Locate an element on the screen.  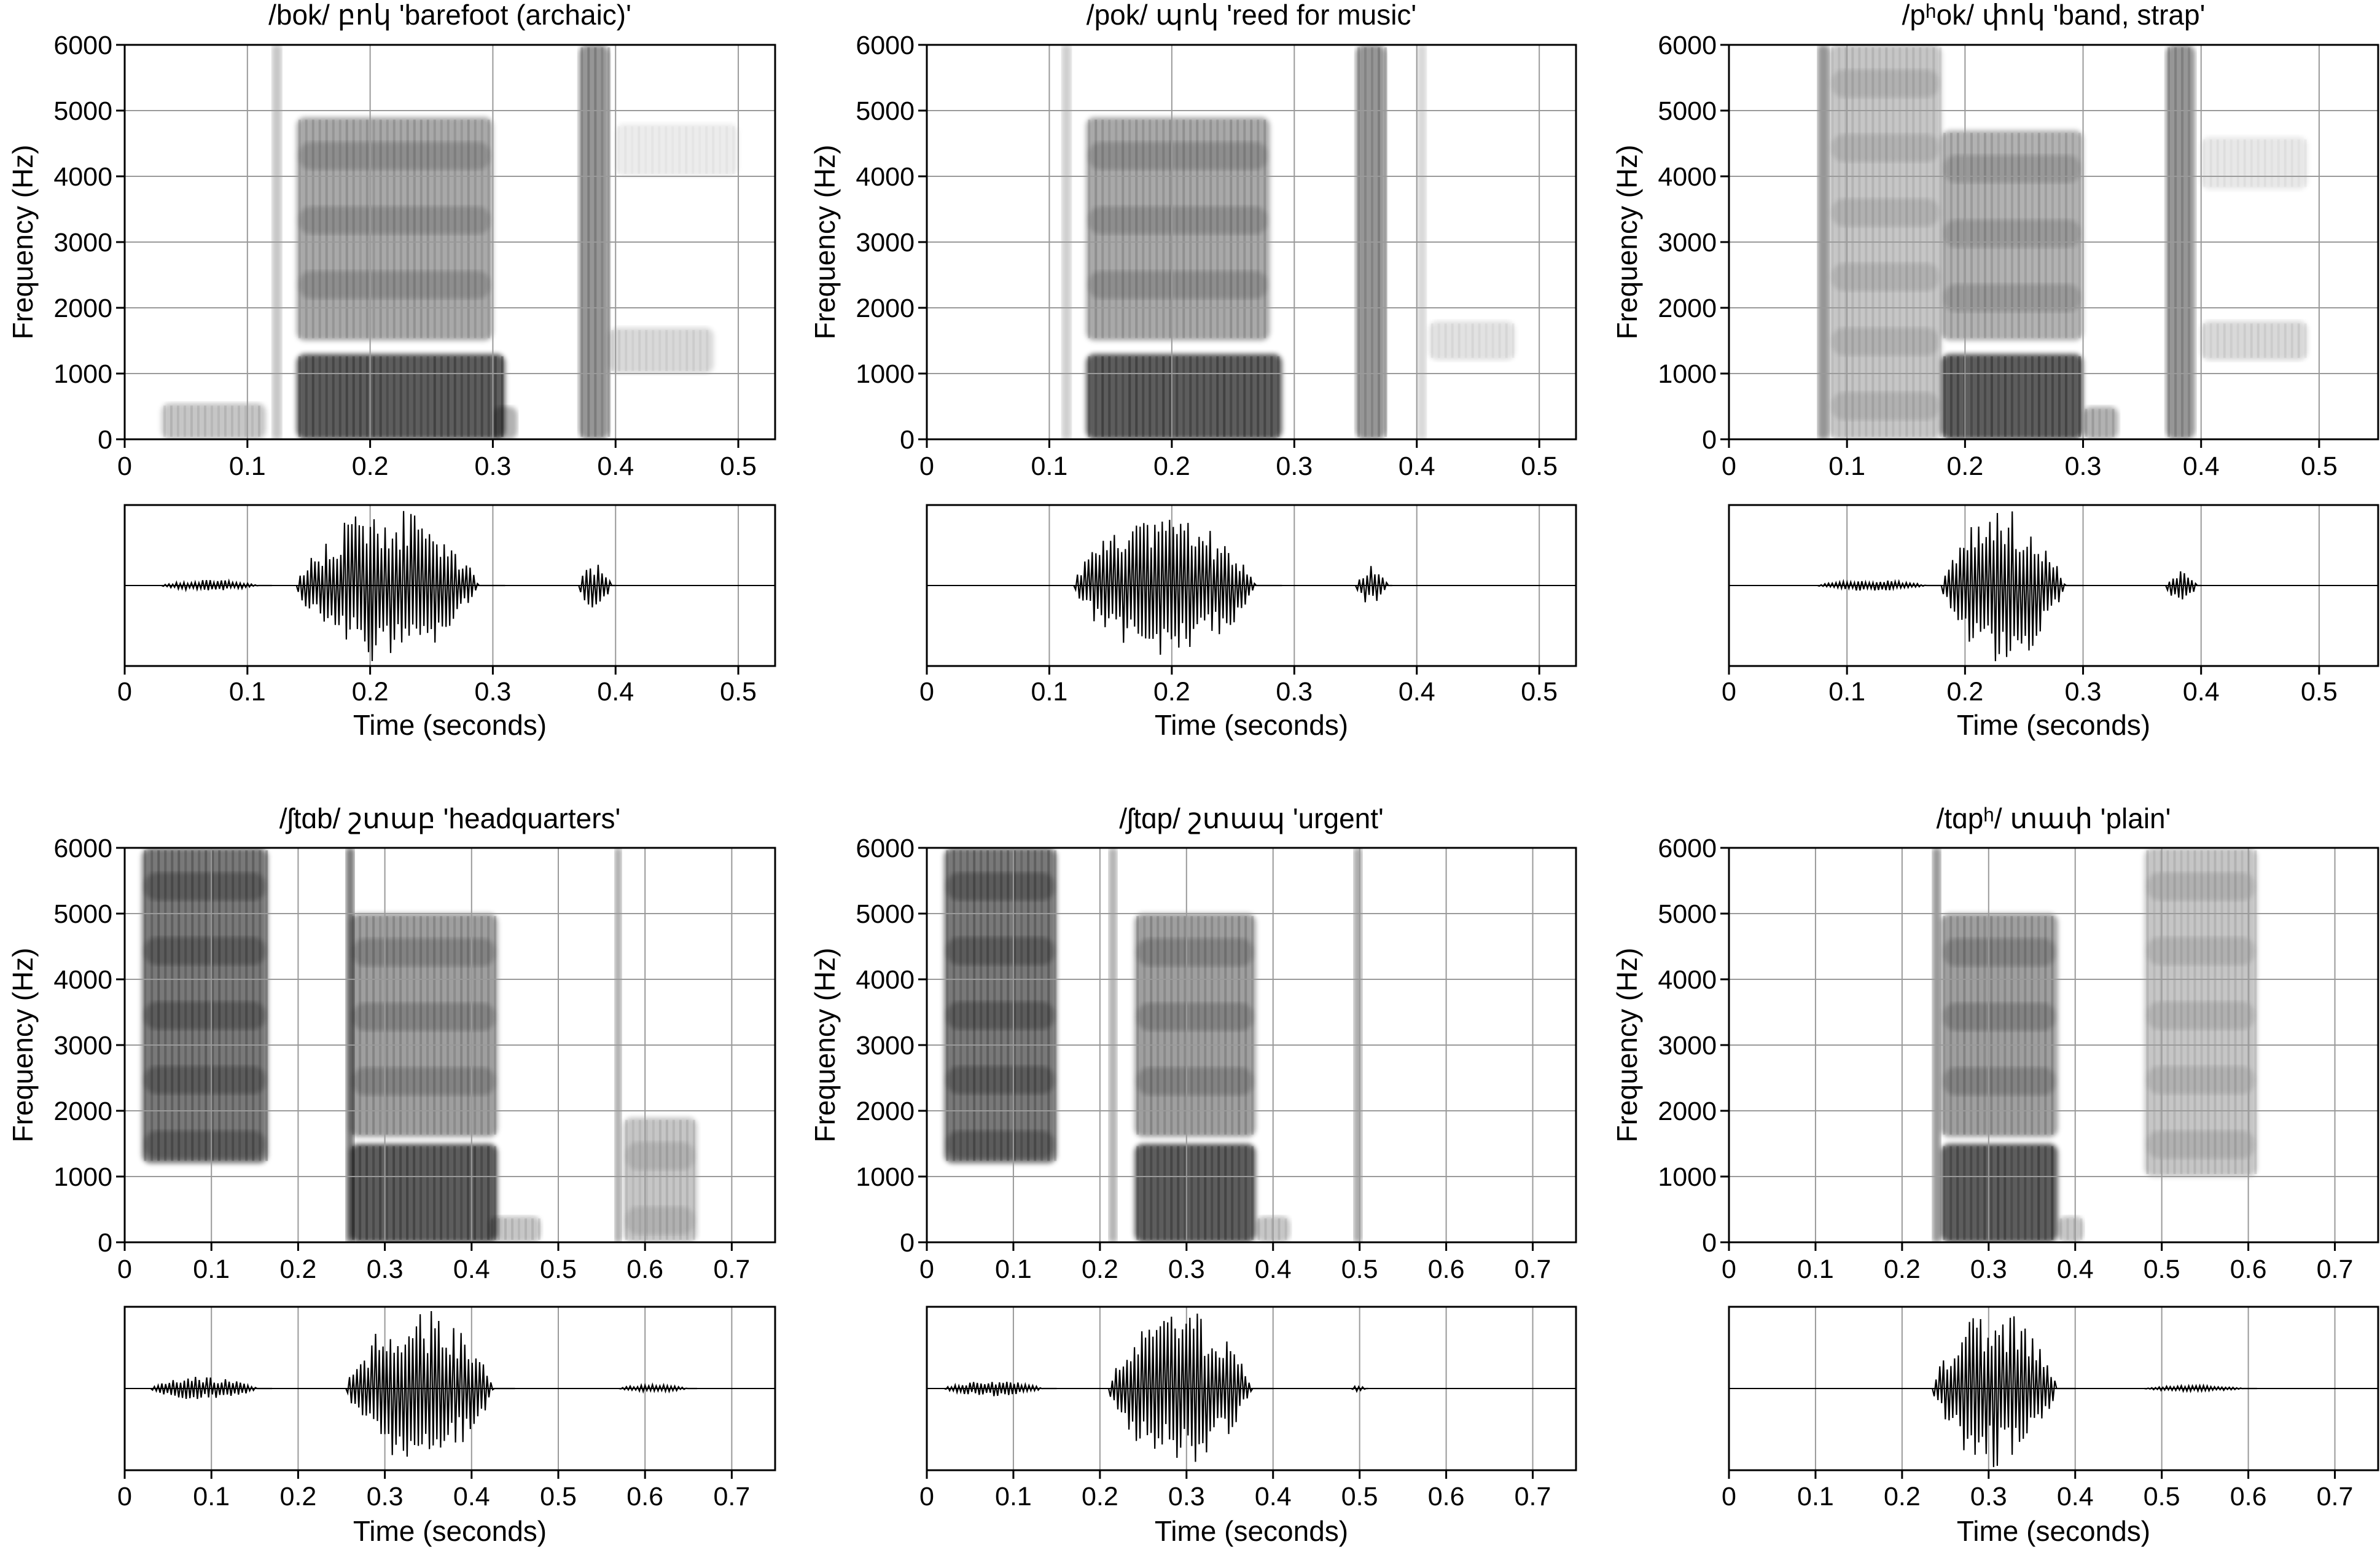
panel-title: /pok/ պոկ 'reed for music' is located at coordinates (1251, 15).